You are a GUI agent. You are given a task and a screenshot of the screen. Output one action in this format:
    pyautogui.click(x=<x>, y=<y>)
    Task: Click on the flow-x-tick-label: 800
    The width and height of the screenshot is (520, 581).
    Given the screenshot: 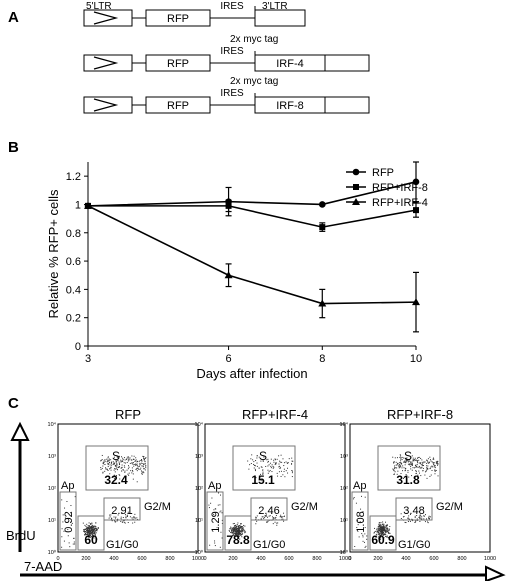 What is the action you would take?
    pyautogui.click(x=169, y=559)
    